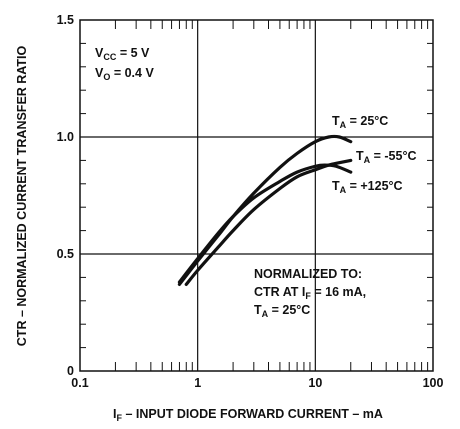  Describe the element at coordinates (197, 383) in the screenshot. I see `x-tick-label: 1` at that location.